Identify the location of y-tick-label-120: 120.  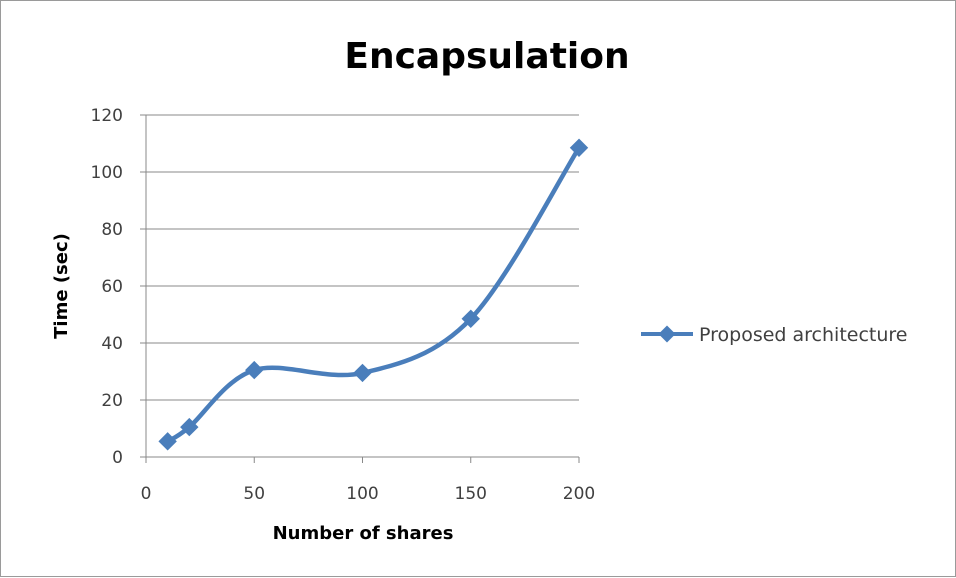
(107, 116).